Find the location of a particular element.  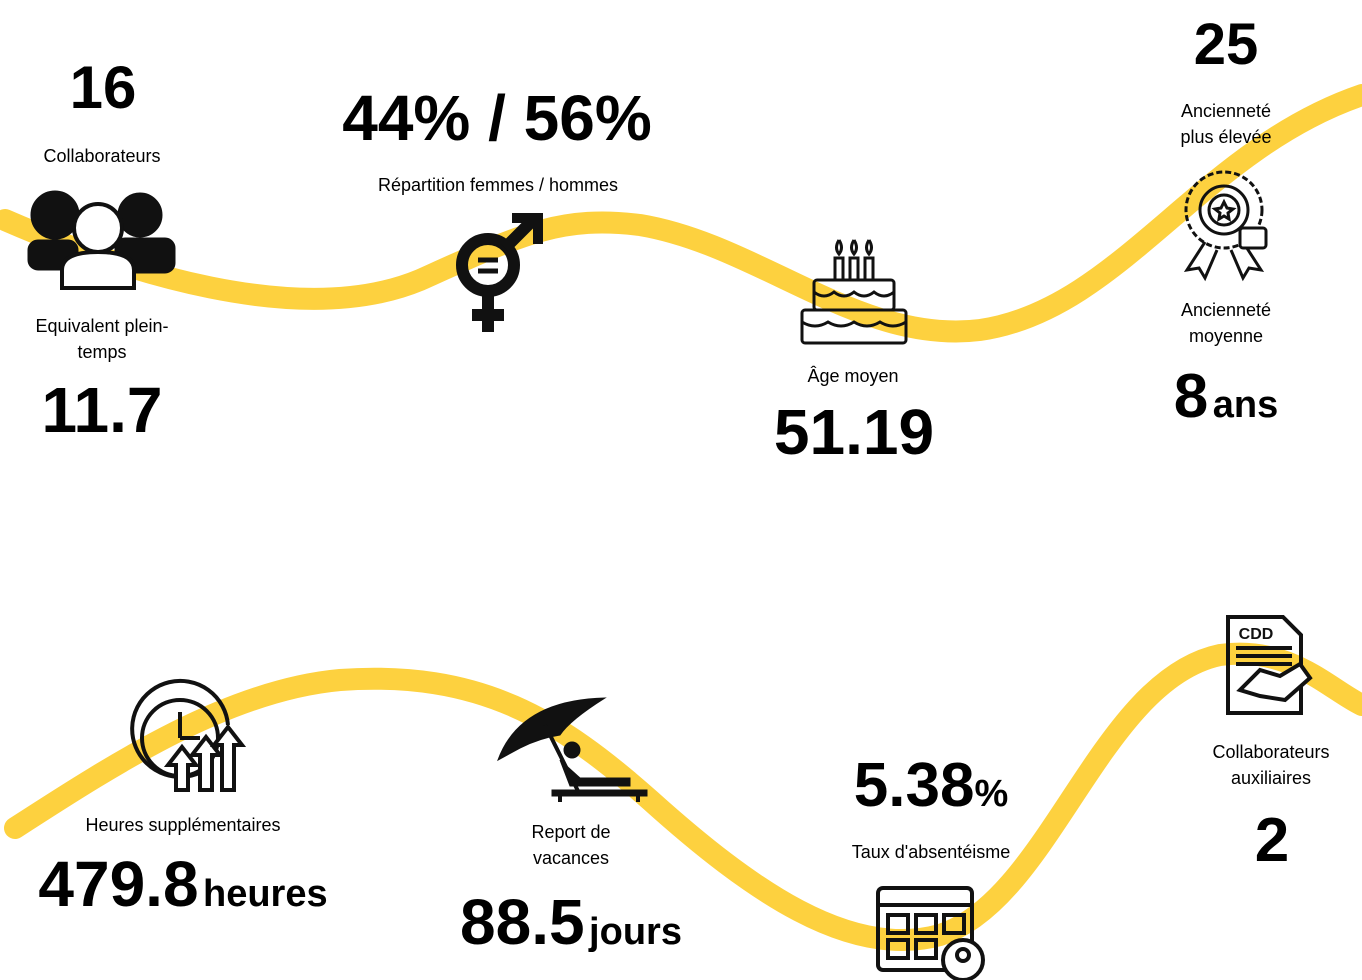

icon-cake is located at coordinates (854, 292).